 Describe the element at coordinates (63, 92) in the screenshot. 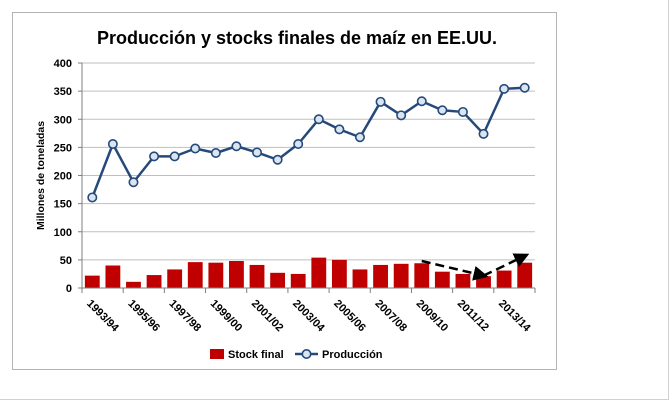

I see `y-tick-label: 350` at that location.